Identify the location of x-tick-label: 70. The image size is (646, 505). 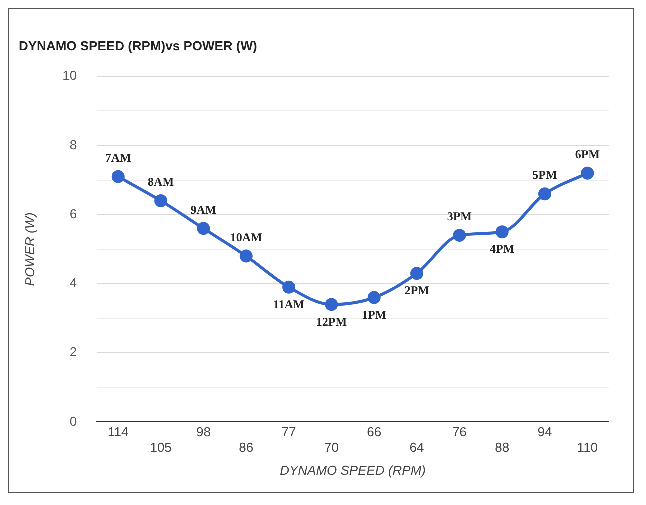
(331, 448).